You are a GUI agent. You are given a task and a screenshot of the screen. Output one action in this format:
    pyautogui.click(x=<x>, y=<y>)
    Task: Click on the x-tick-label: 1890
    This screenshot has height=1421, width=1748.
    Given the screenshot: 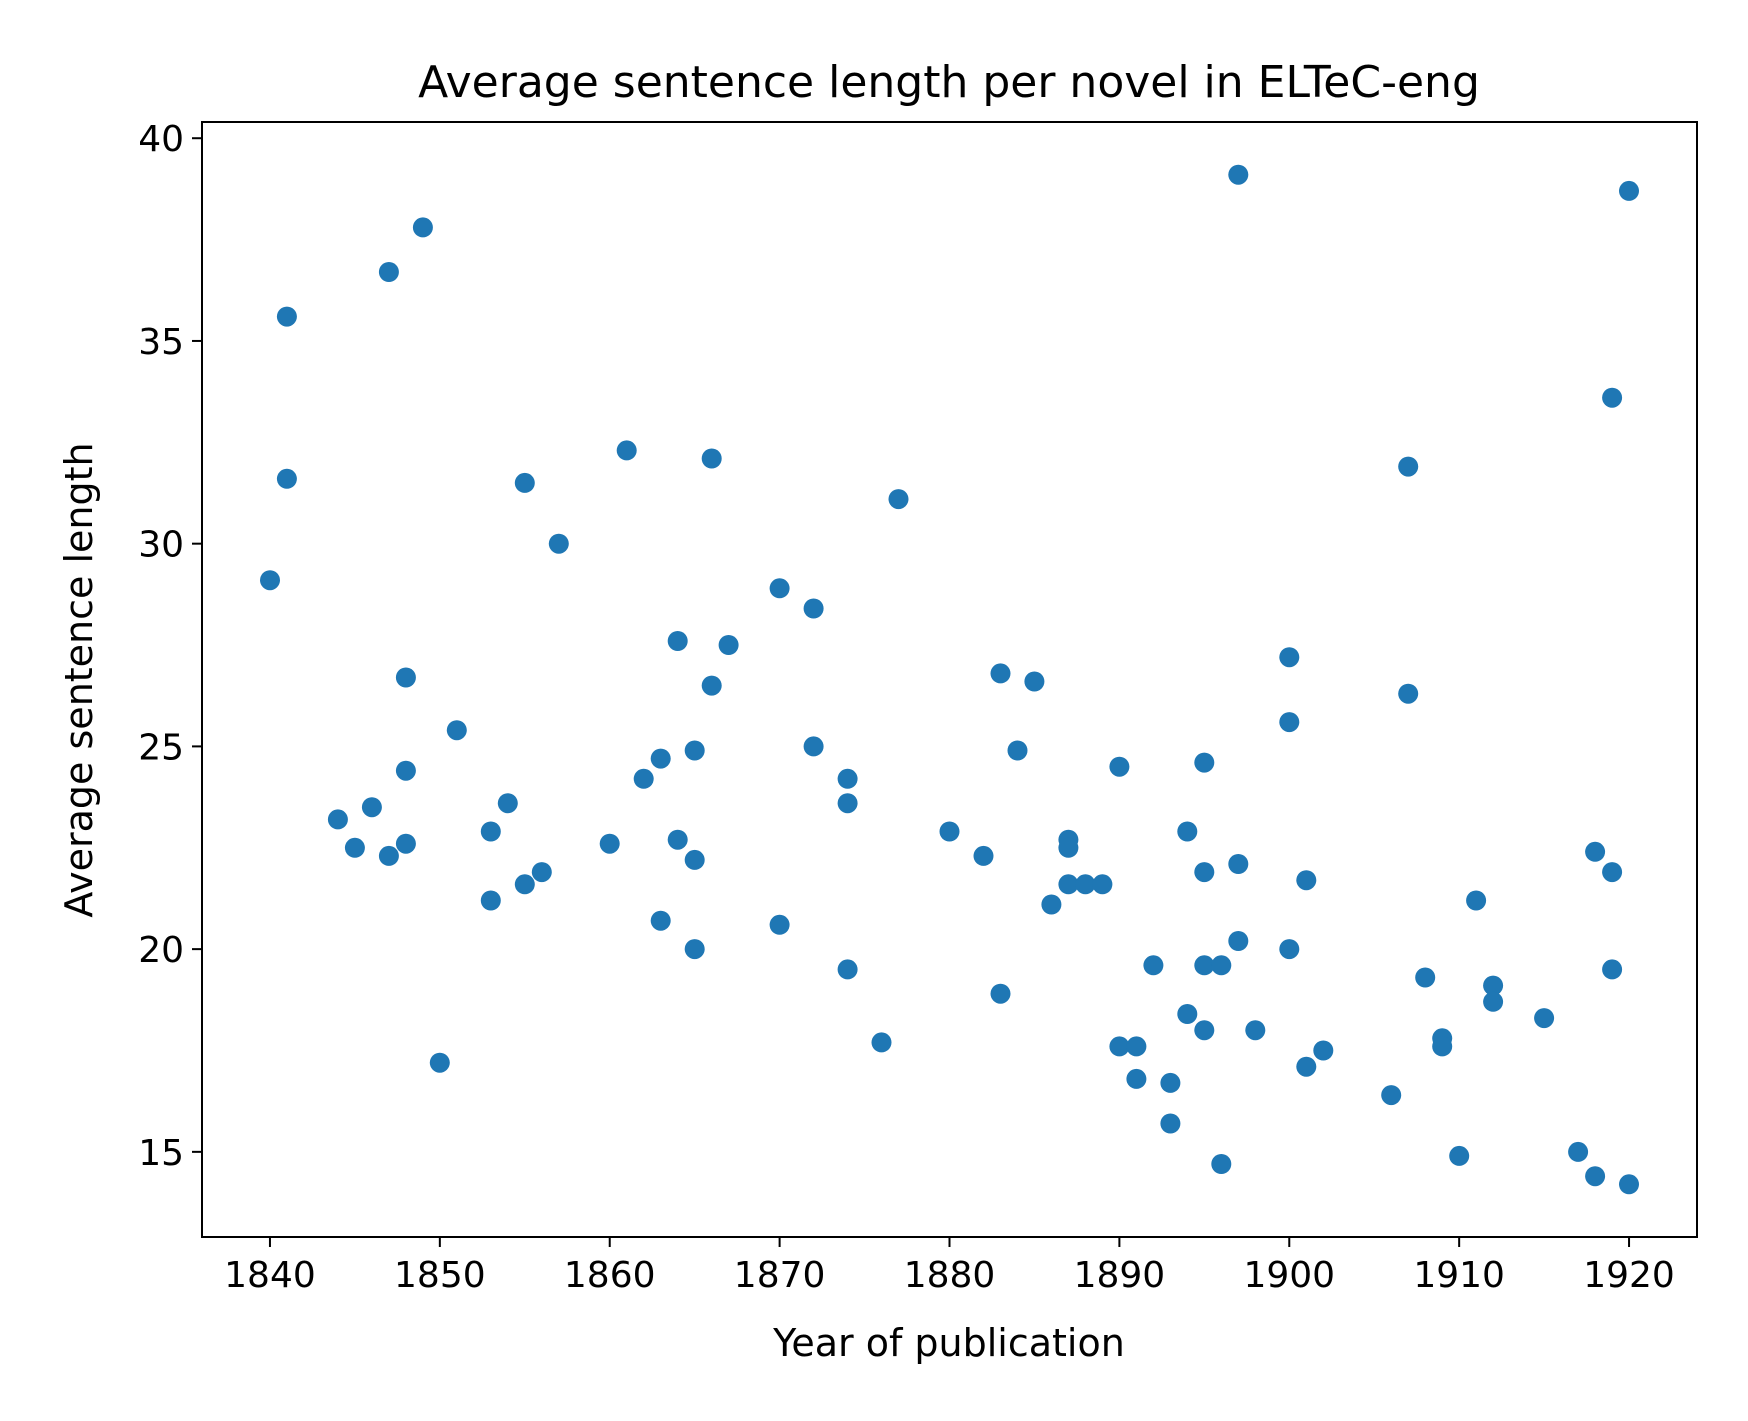 What is the action you would take?
    pyautogui.click(x=1120, y=1275)
    